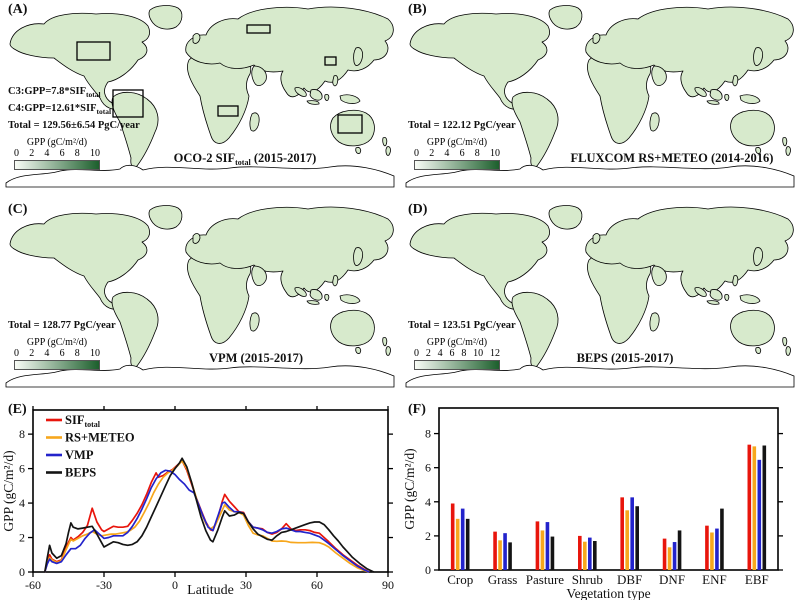 The image size is (800, 600). What do you see at coordinates (672, 158) in the screenshot?
I see `map-title-B: FLUXCOM RS+METEO (2014-2016)` at bounding box center [672, 158].